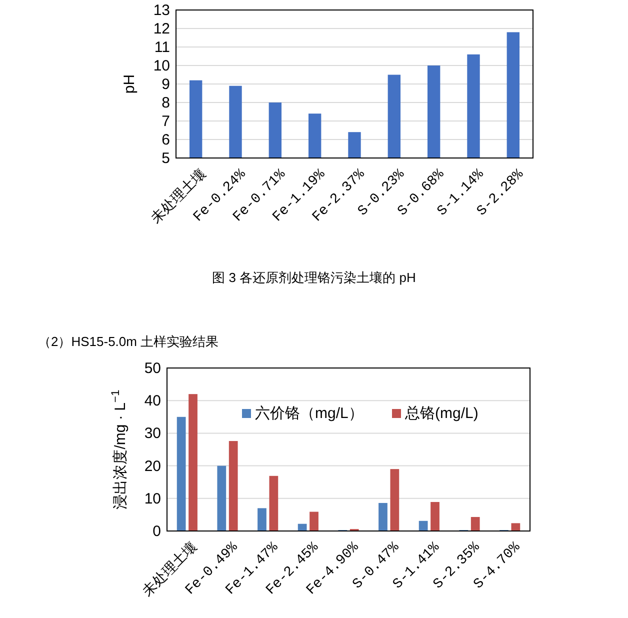 The height and width of the screenshot is (618, 628). Describe the element at coordinates (161, 29) in the screenshot. I see `y-tick-label: 12` at that location.